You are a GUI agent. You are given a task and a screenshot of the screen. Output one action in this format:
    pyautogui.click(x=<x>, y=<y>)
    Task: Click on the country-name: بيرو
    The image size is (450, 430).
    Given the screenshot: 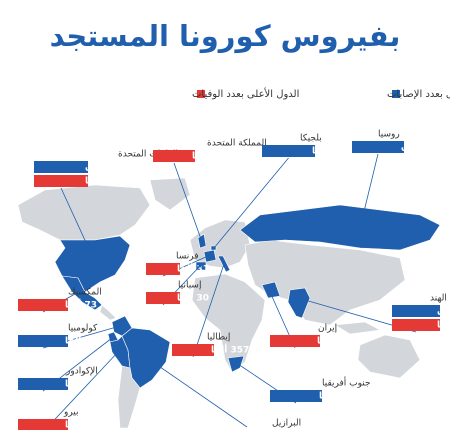 What is the action you would take?
    pyautogui.click(x=71, y=413)
    